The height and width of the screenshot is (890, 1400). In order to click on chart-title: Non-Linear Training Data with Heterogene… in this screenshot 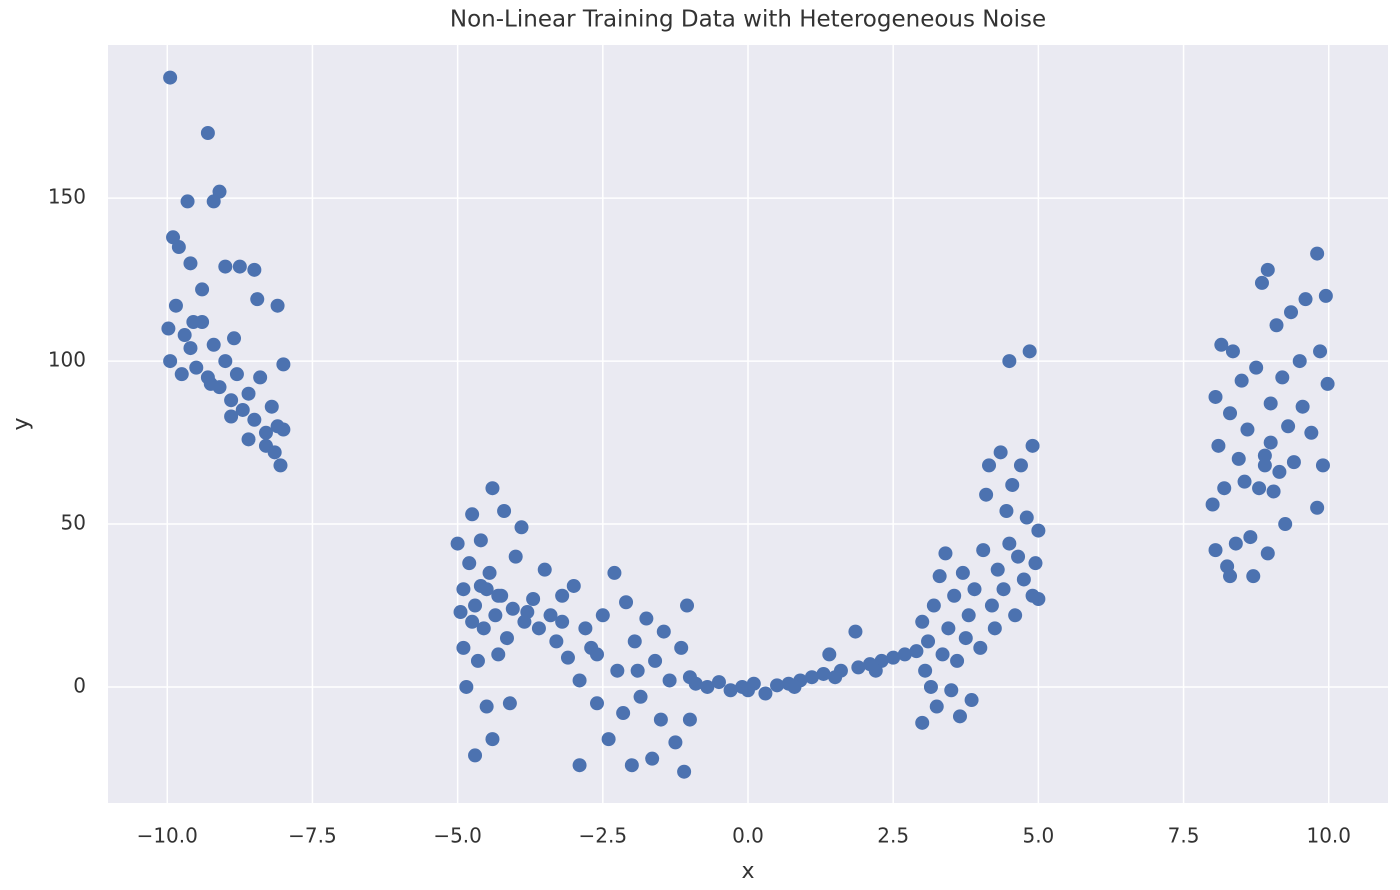, I will do `click(748, 20)`.